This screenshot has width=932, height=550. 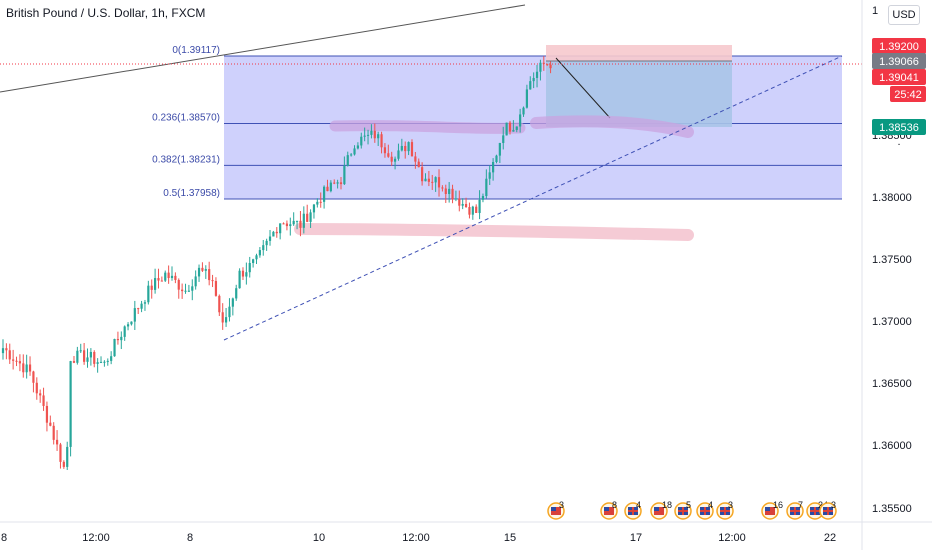 I want to click on us-flag-event-icon: 18, so click(x=661, y=510).